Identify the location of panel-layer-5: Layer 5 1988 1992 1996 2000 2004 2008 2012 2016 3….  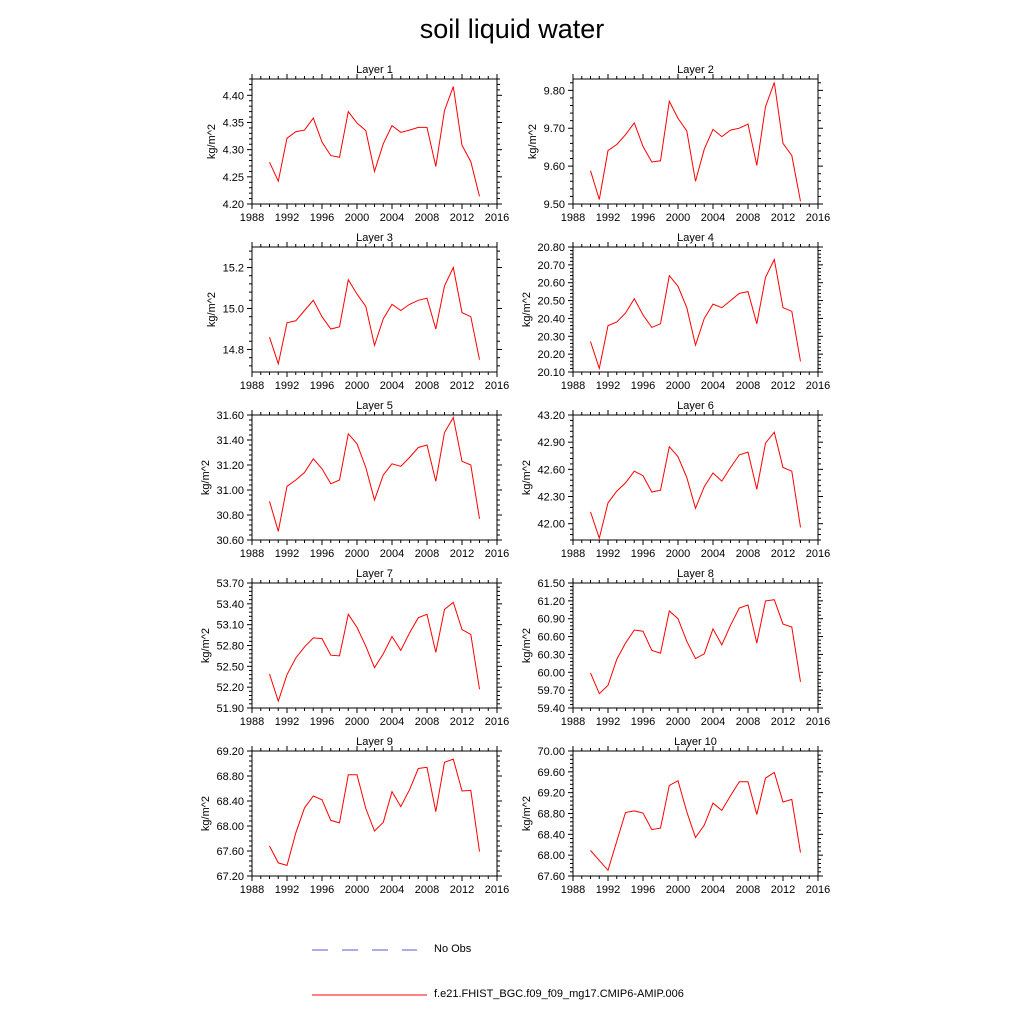
(354, 480).